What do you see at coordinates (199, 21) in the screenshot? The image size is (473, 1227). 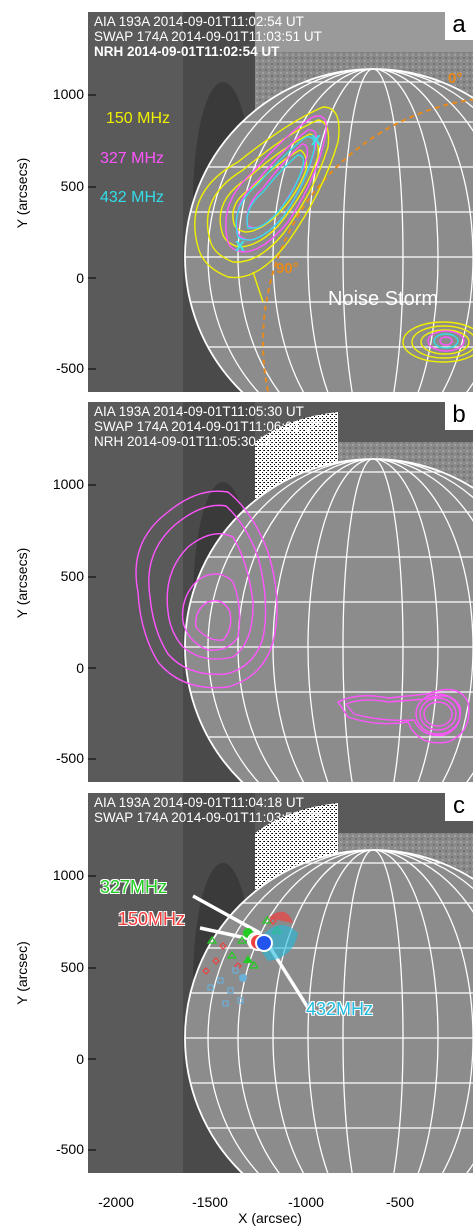 I see `panel-a-header-aia: AIA 193A 2014-09-01T11:02:54 UT` at bounding box center [199, 21].